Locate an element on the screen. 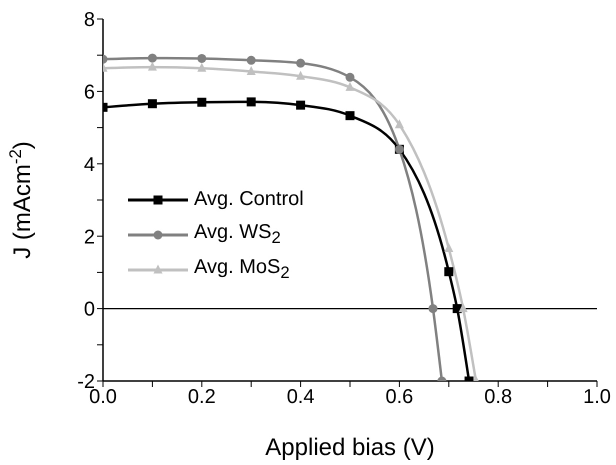 The height and width of the screenshot is (465, 616). x-tick-label: 0.4 is located at coordinates (300, 397).